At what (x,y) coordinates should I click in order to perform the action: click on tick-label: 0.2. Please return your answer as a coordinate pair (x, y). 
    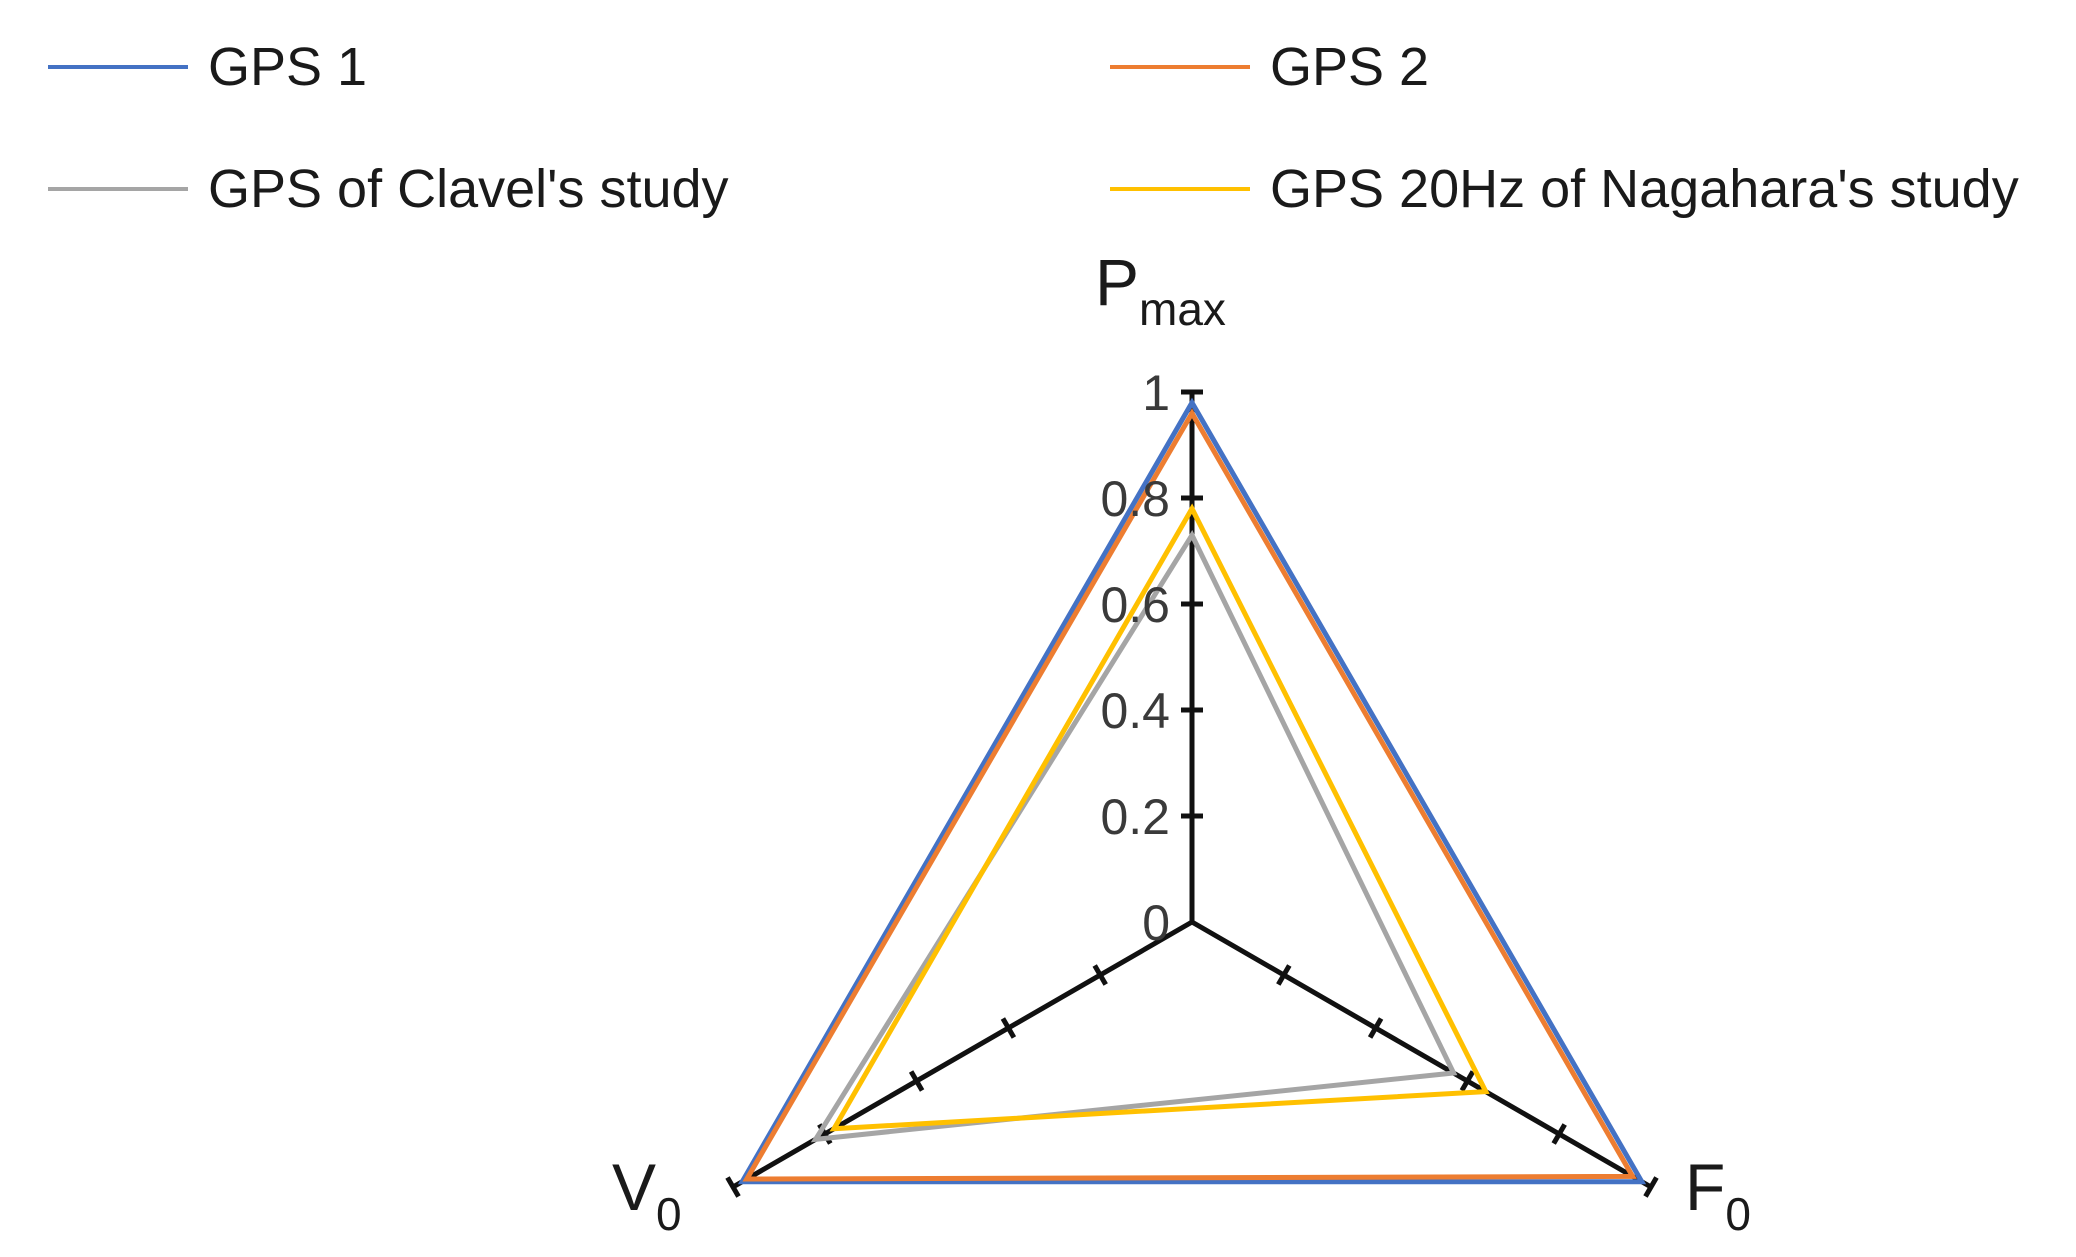
    Looking at the image, I should click on (1135, 817).